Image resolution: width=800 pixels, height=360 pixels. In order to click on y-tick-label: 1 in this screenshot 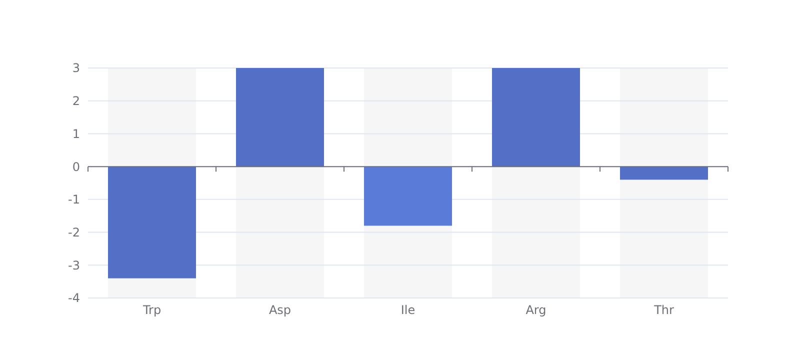, I will do `click(76, 133)`.